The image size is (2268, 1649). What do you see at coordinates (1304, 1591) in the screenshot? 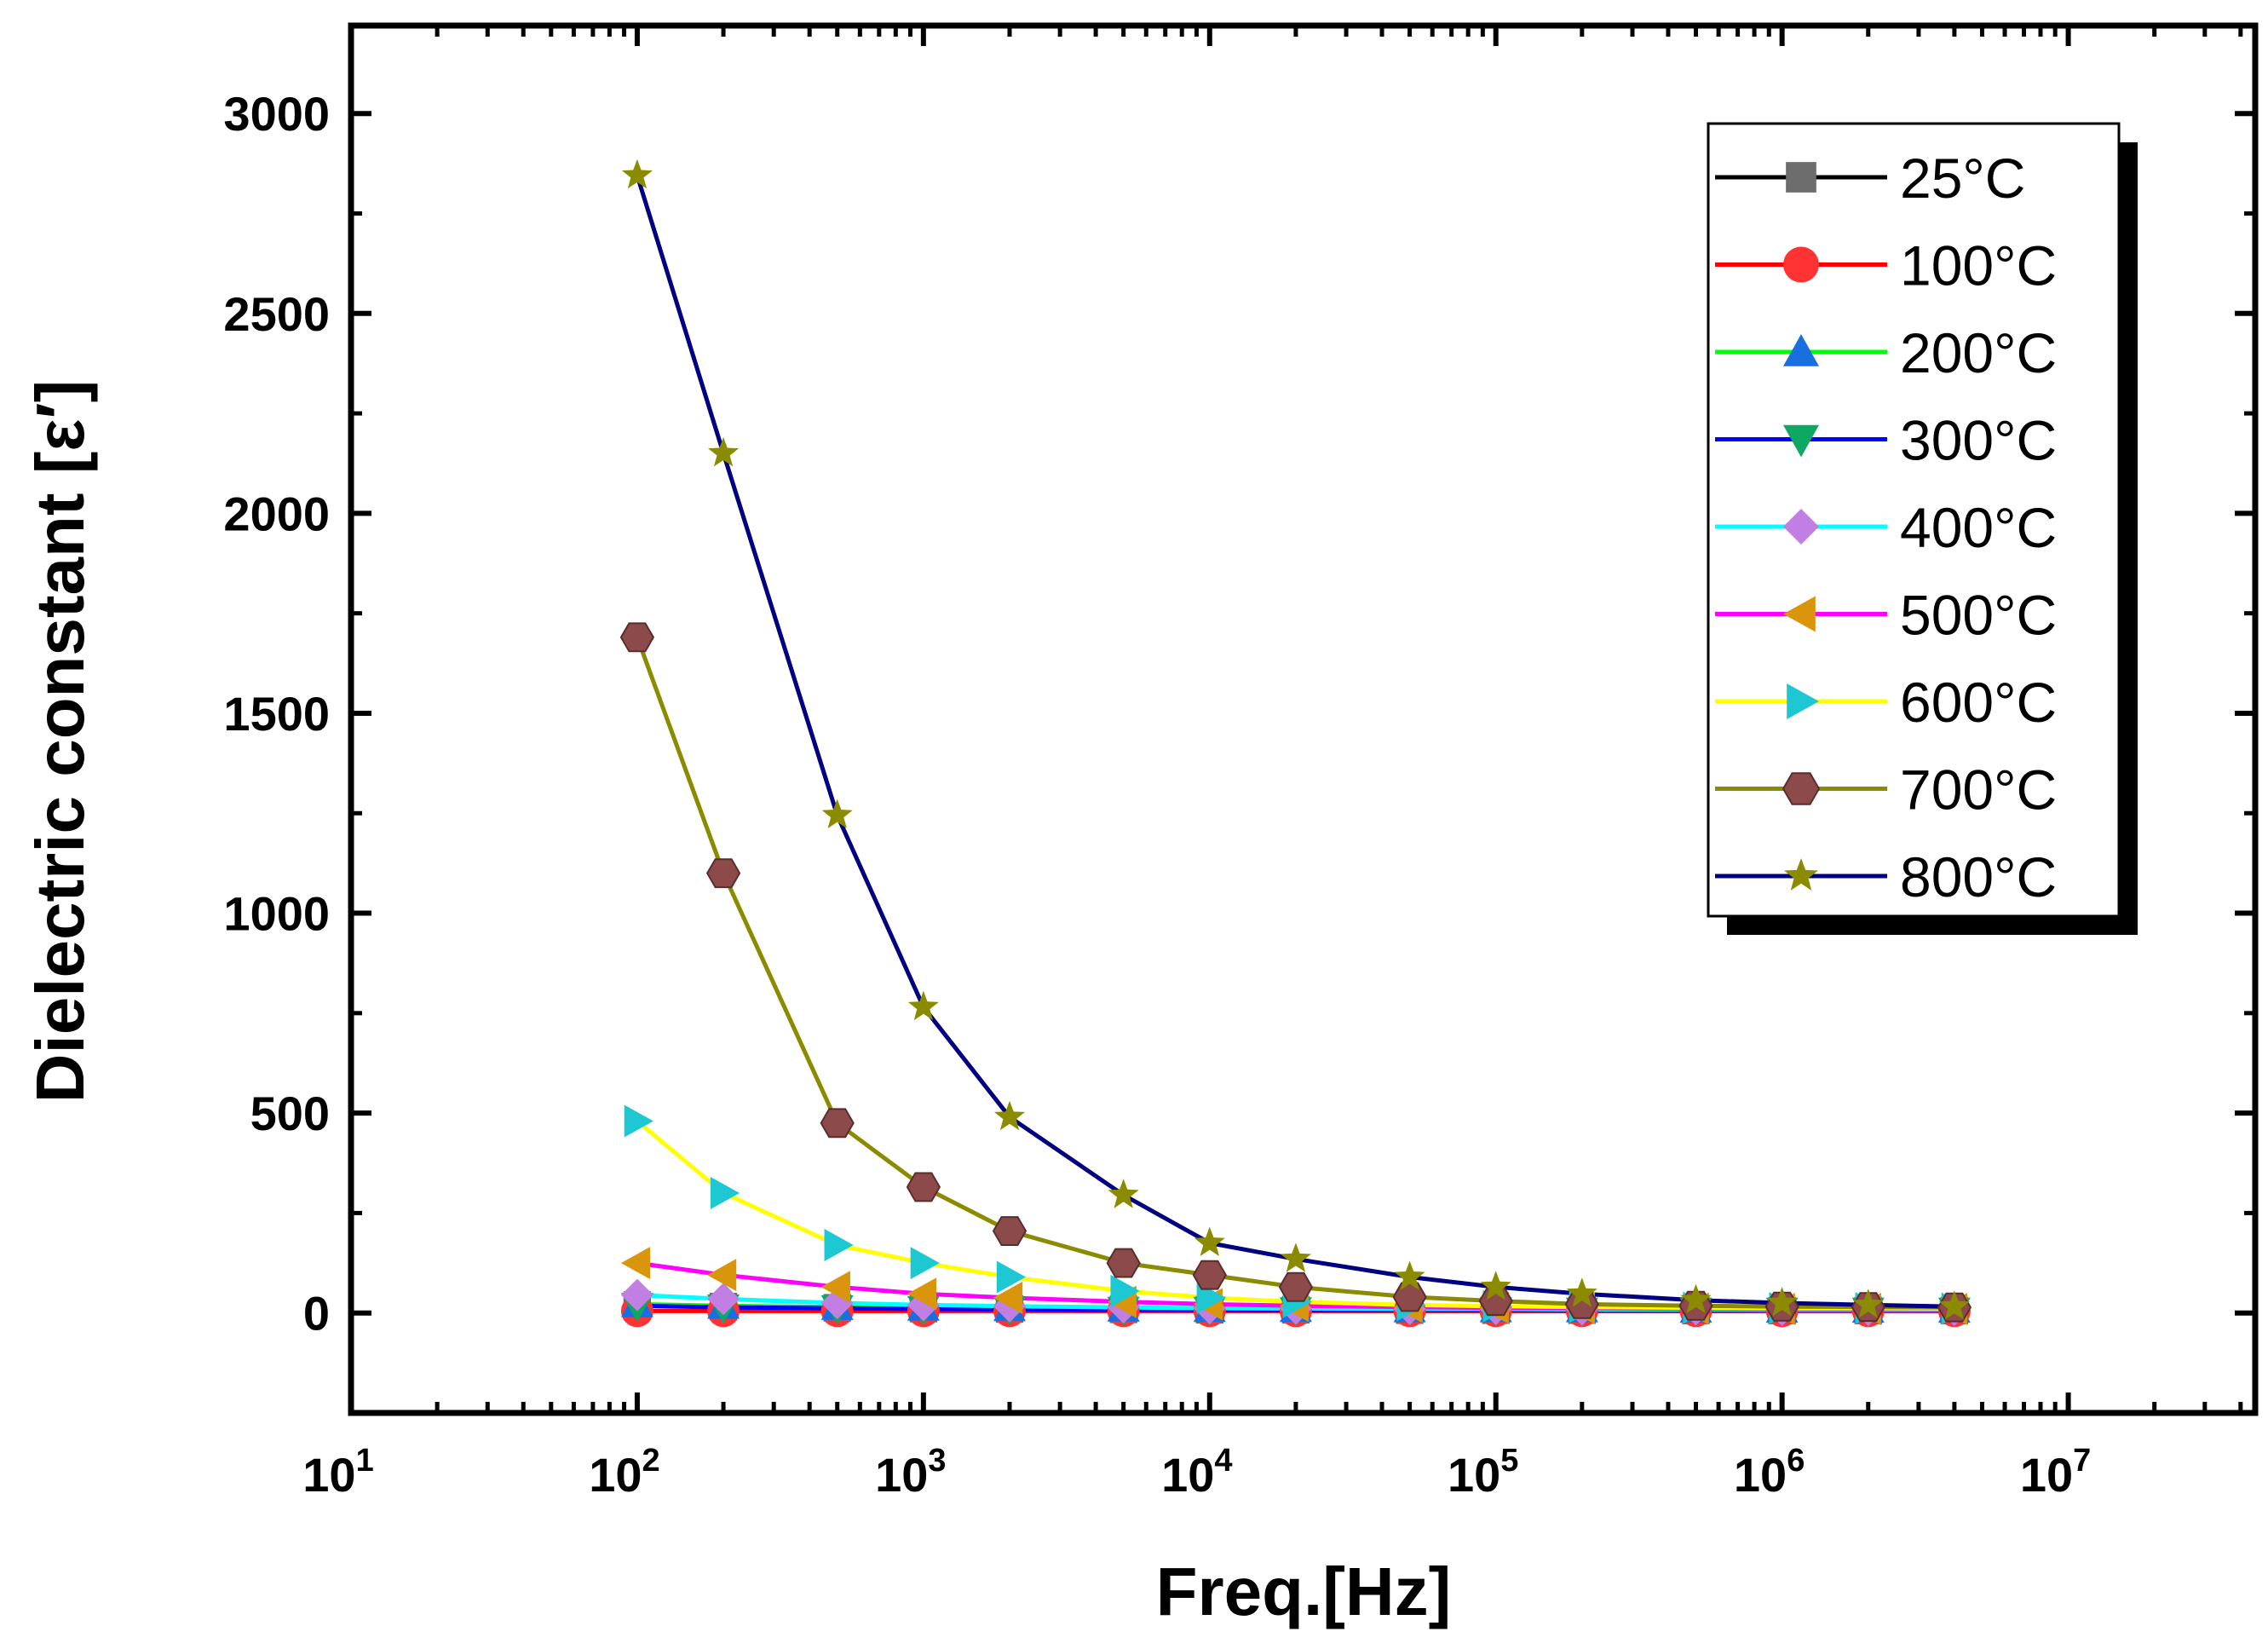
I see `x-axis-title: Freq.[Hz]` at bounding box center [1304, 1591].